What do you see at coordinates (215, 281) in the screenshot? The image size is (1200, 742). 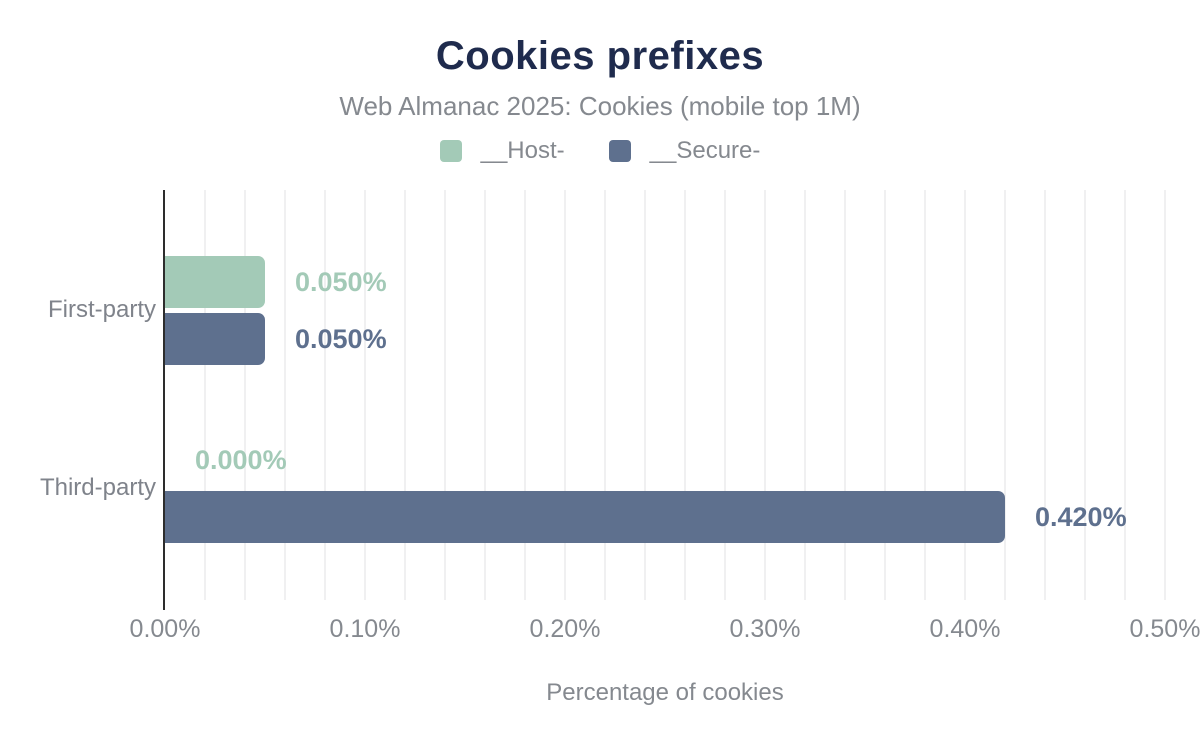 I see `bar-first-party-host` at bounding box center [215, 281].